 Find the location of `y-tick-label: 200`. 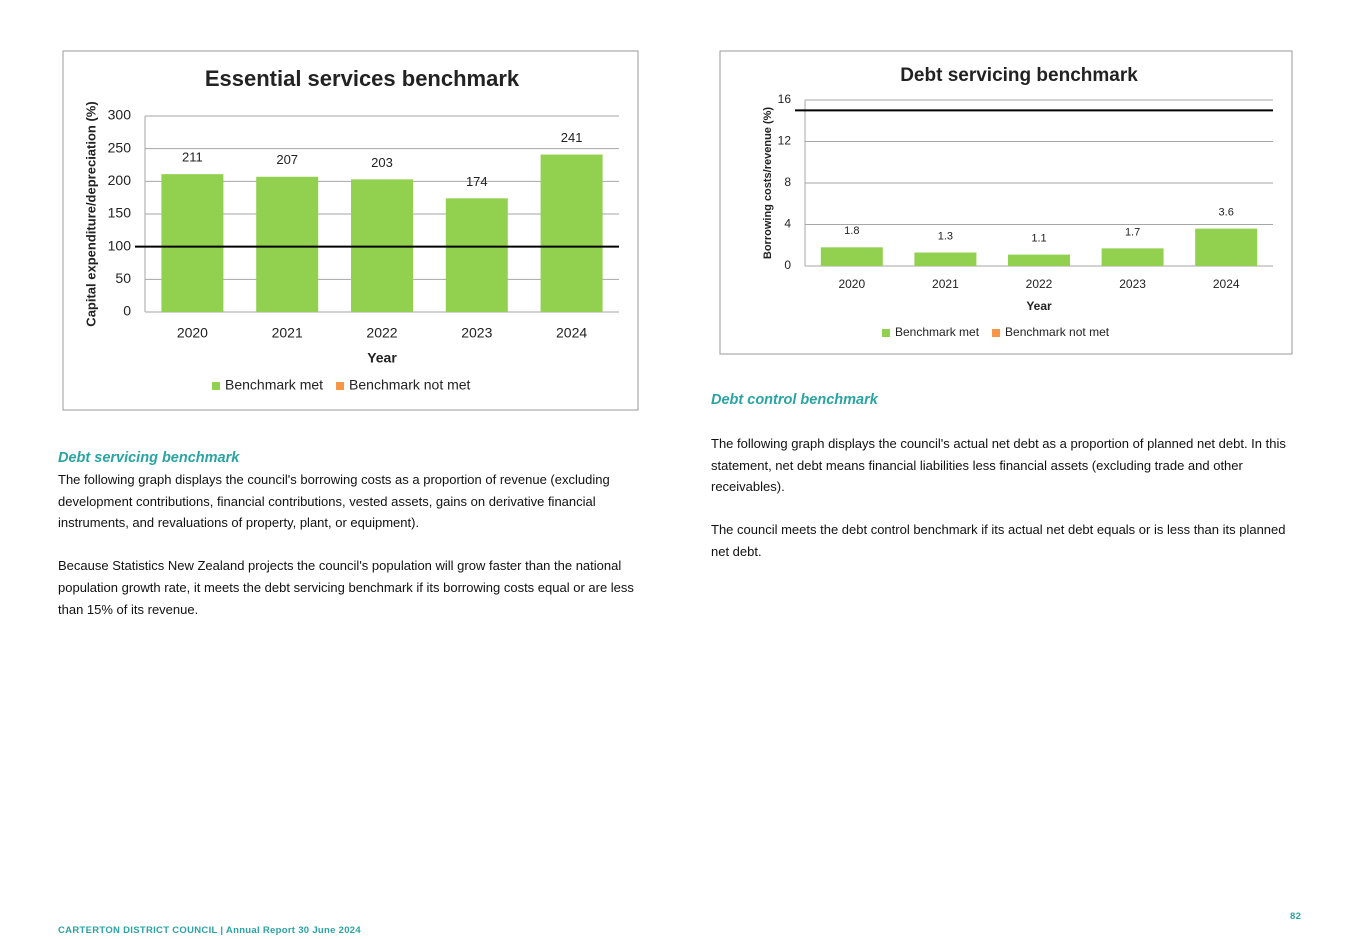

y-tick-label: 200 is located at coordinates (120, 180).